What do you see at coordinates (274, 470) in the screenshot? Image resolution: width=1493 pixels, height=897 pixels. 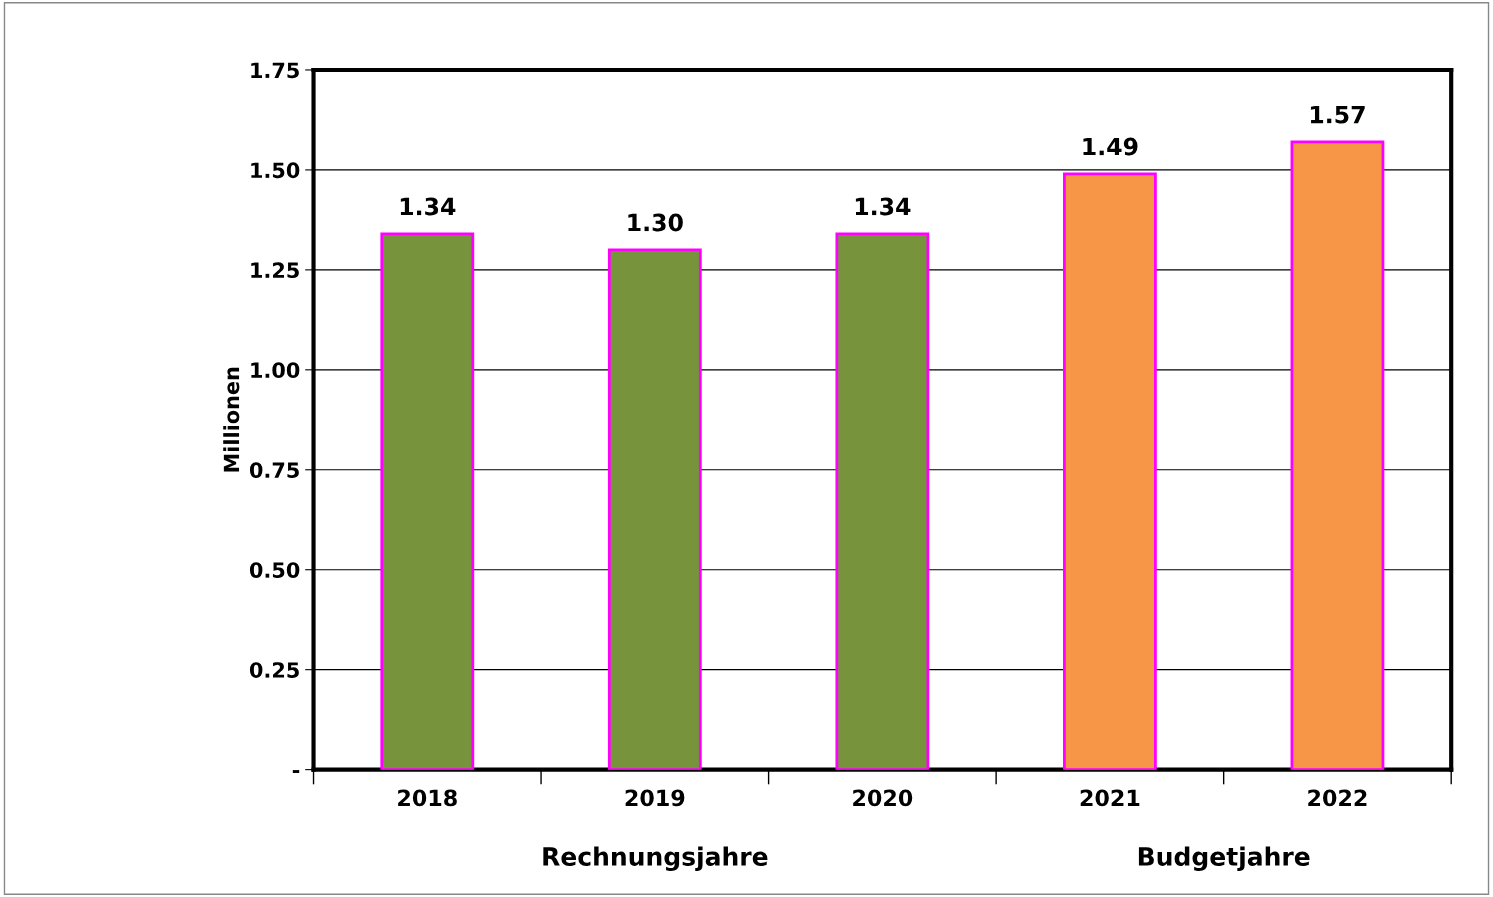 I see `y-tick-label: 0.75` at bounding box center [274, 470].